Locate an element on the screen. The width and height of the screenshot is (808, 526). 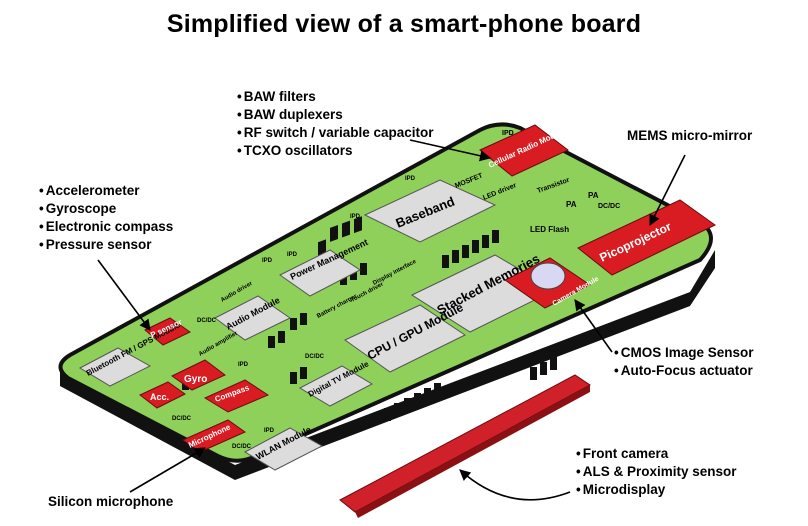
arrow-mems is located at coordinates (667, 190).